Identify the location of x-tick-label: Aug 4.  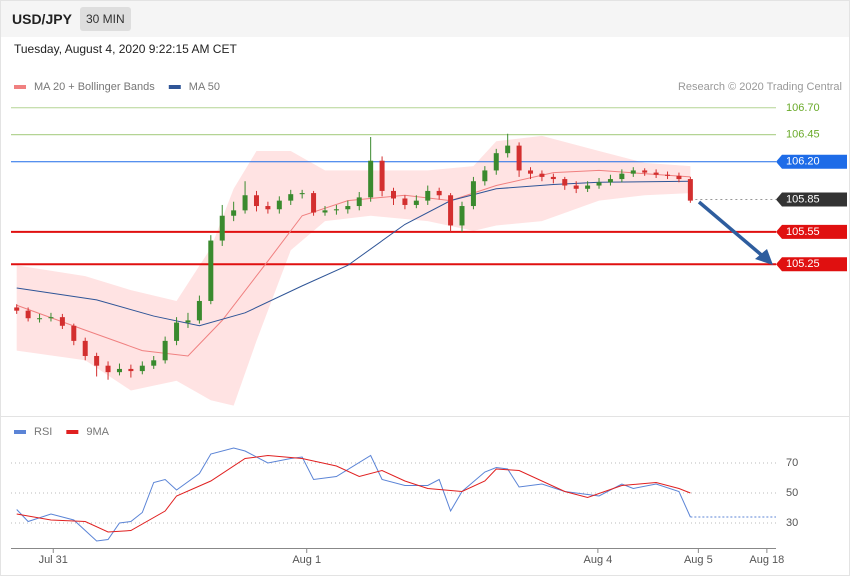
(598, 560).